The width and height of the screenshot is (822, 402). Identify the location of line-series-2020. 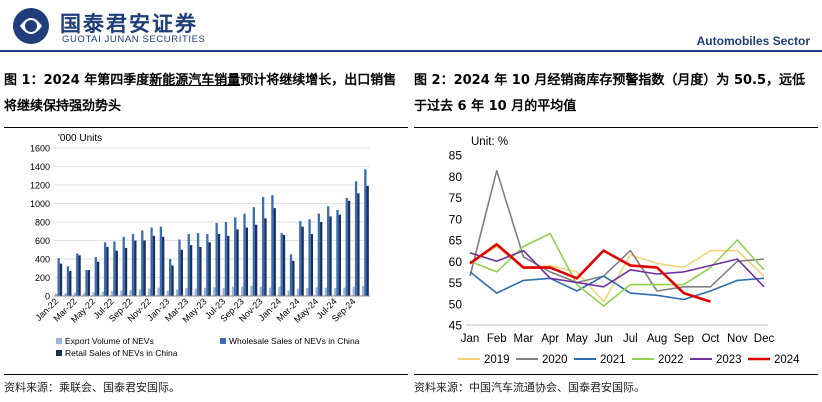
(617, 230).